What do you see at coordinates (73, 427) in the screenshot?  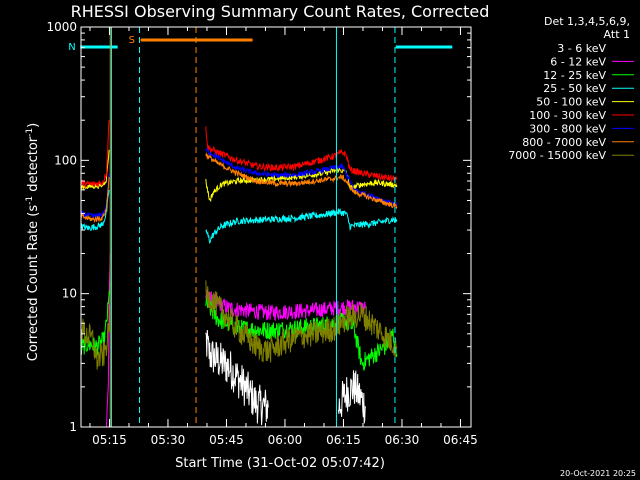 I see `y-tick-label: 1` at bounding box center [73, 427].